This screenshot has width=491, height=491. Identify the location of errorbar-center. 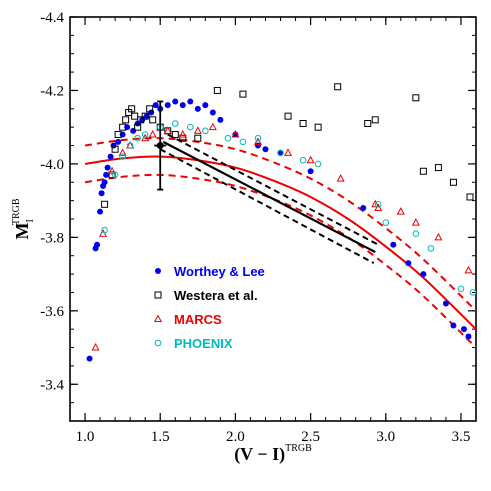
(160, 146).